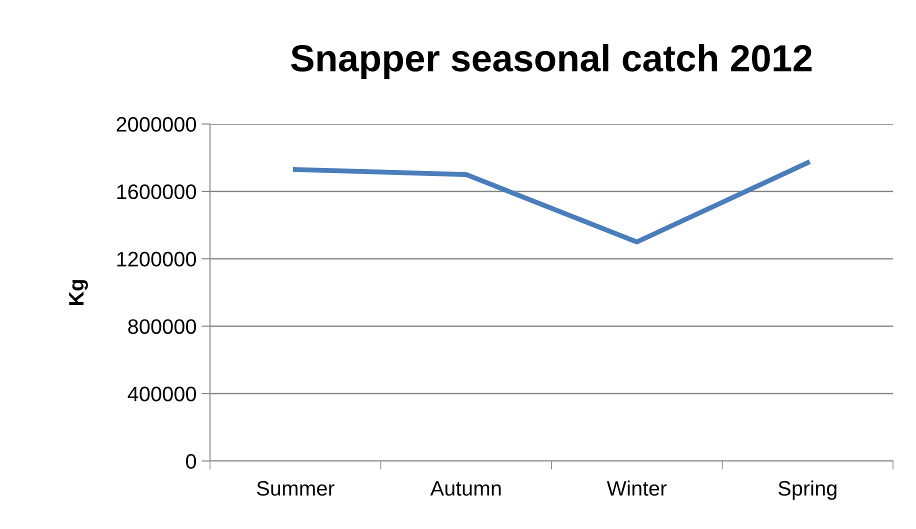 The height and width of the screenshot is (529, 916). I want to click on y-tick-label: 0, so click(191, 461).